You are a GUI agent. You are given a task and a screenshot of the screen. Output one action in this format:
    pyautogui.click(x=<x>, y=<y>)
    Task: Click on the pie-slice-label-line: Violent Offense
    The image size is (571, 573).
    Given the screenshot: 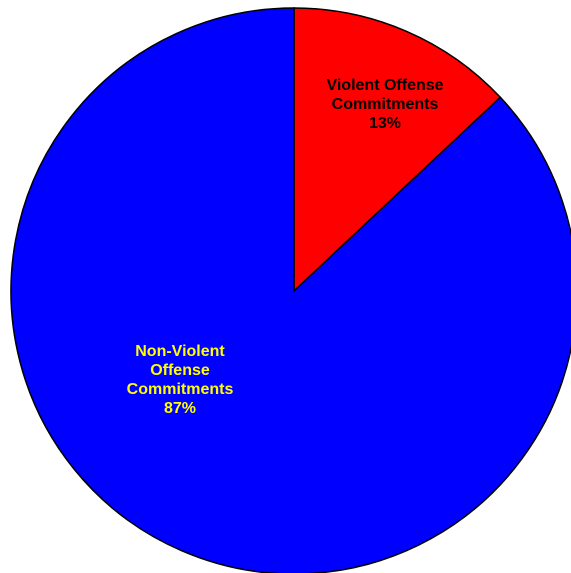 What is the action you would take?
    pyautogui.click(x=384, y=85)
    